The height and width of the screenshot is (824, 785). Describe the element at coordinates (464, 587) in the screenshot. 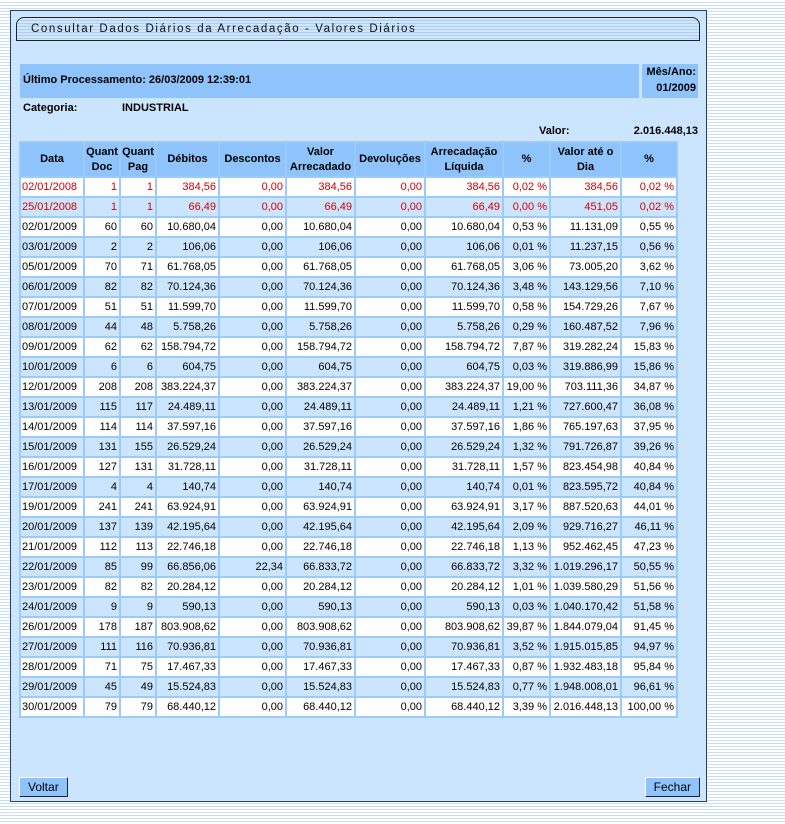

I see `cell-arrecadacao-liquida: 20.284,12` at that location.